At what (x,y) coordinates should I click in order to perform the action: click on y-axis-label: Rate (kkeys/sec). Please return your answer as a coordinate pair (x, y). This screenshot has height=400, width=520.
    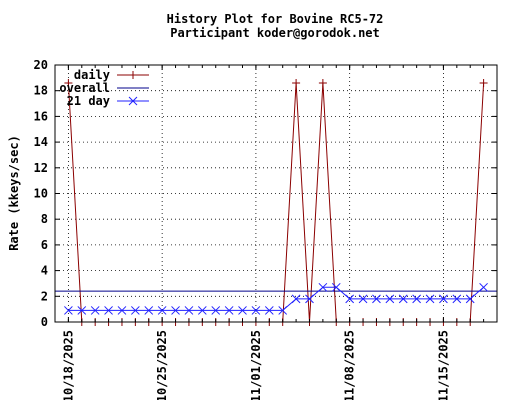
    Looking at the image, I should click on (14, 193).